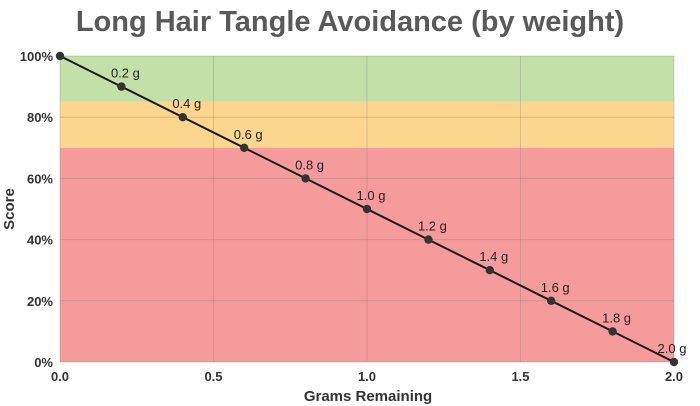 The width and height of the screenshot is (700, 406). What do you see at coordinates (520, 376) in the screenshot?
I see `x-tick-label: 1.5` at bounding box center [520, 376].